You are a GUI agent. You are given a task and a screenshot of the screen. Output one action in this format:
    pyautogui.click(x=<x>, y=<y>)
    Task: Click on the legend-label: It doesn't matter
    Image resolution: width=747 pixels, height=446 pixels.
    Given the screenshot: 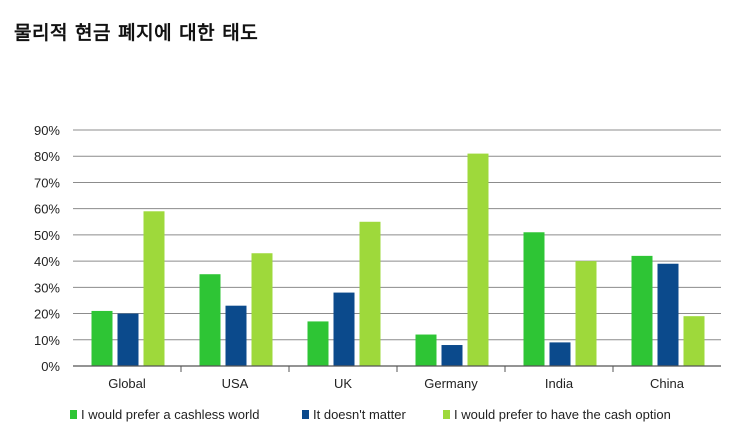 What is the action you would take?
    pyautogui.click(x=359, y=414)
    